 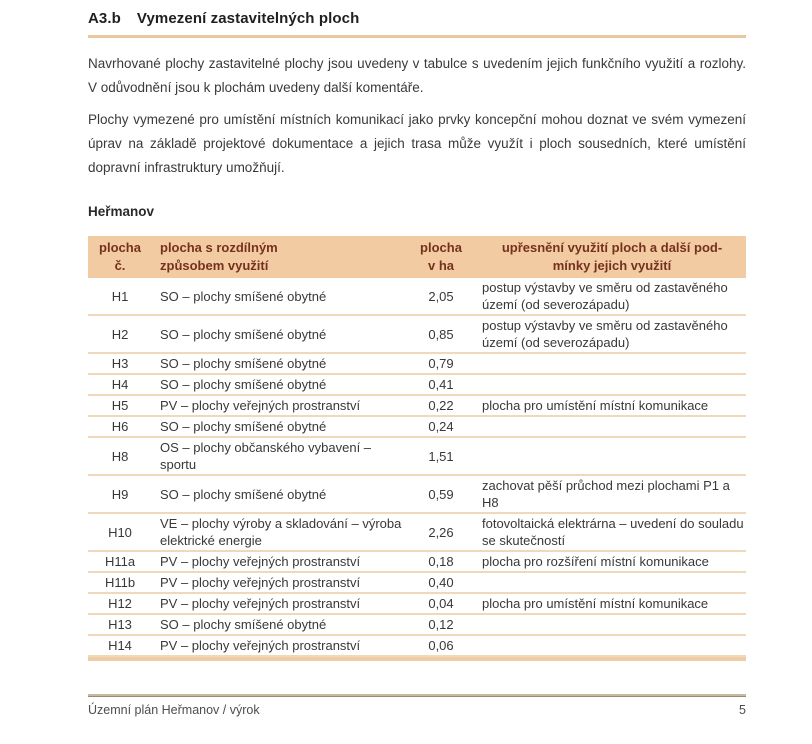 What do you see at coordinates (441, 296) in the screenshot?
I see `row-area: 2,05` at bounding box center [441, 296].